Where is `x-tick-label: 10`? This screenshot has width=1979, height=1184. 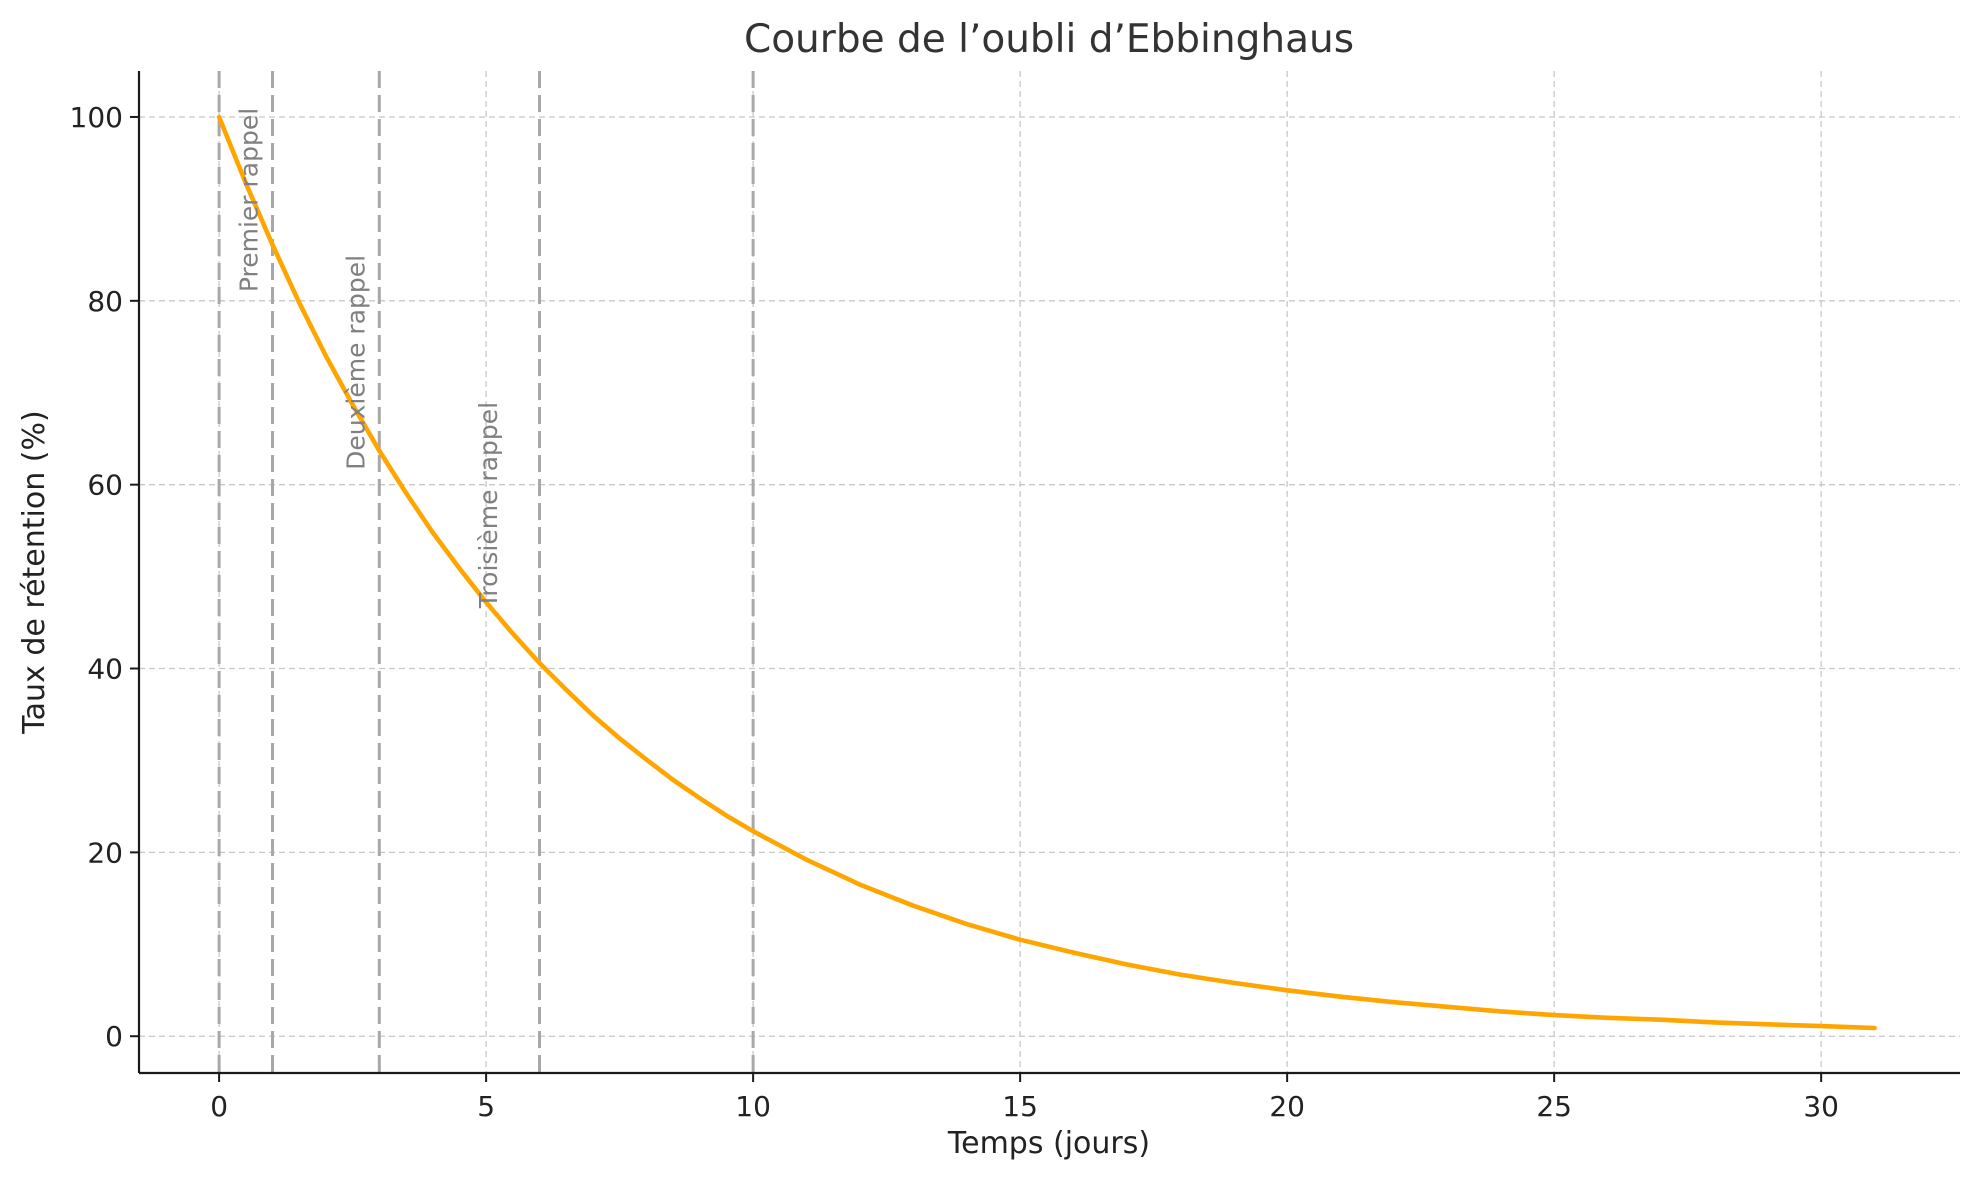
x-tick-label: 10 is located at coordinates (753, 1106).